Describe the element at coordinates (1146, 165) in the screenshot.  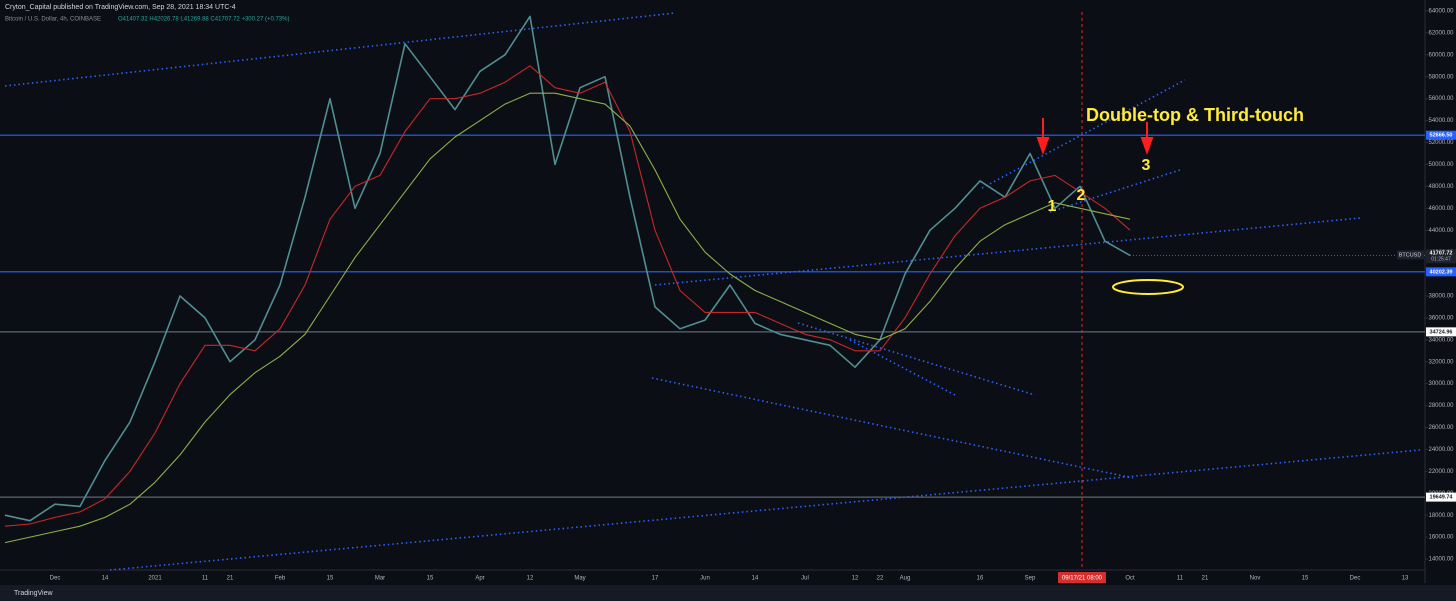
I see `annotation-label: 3` at that location.